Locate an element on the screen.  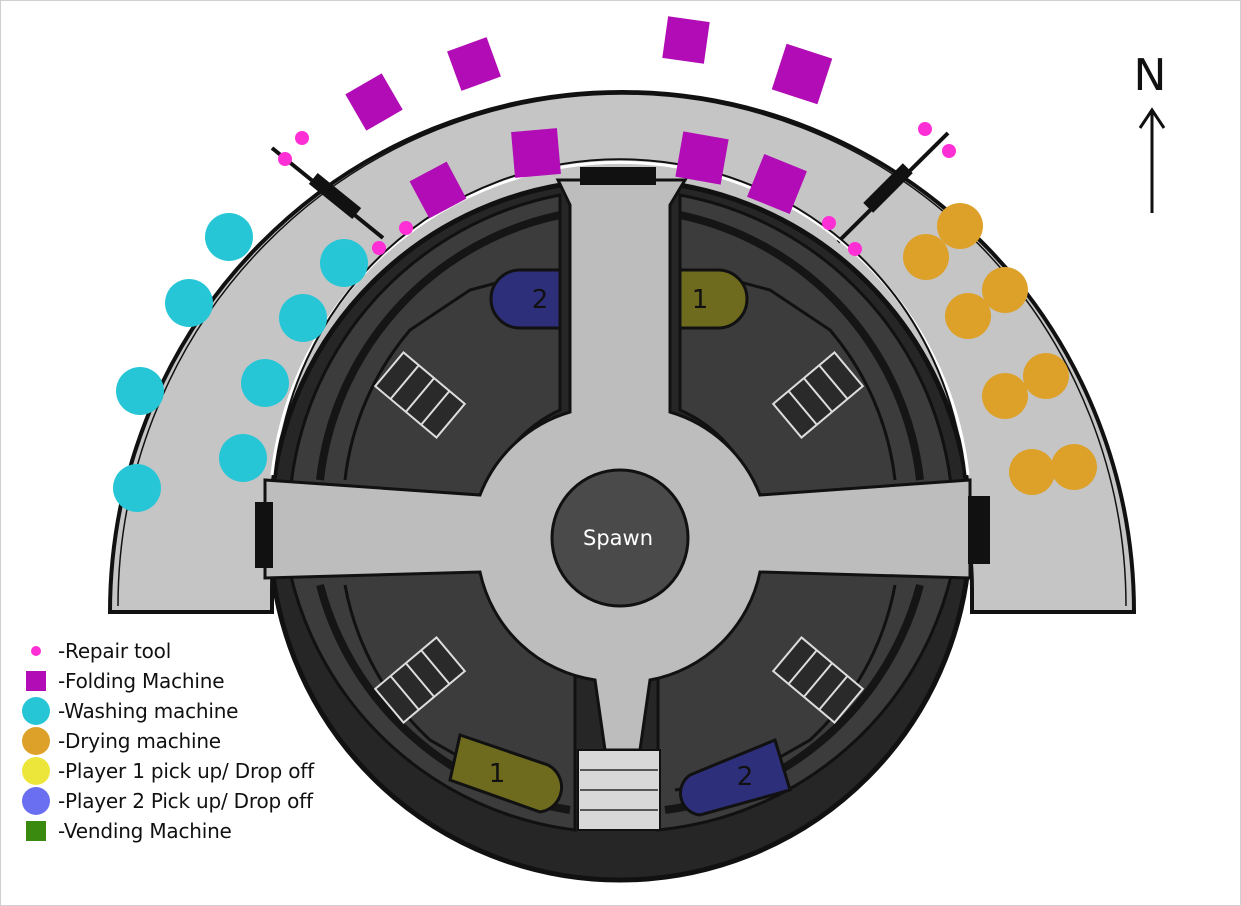
south-ramp is located at coordinates (619, 790).